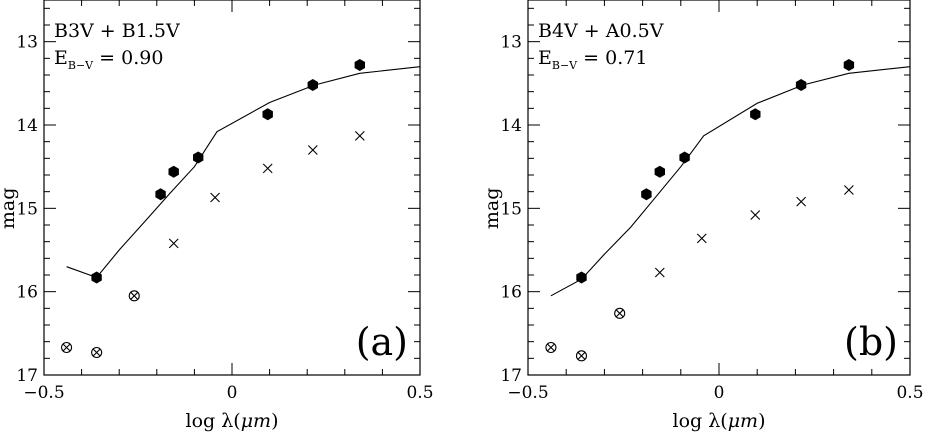  I want to click on reddening-value: = 0.71, so click(612, 58).